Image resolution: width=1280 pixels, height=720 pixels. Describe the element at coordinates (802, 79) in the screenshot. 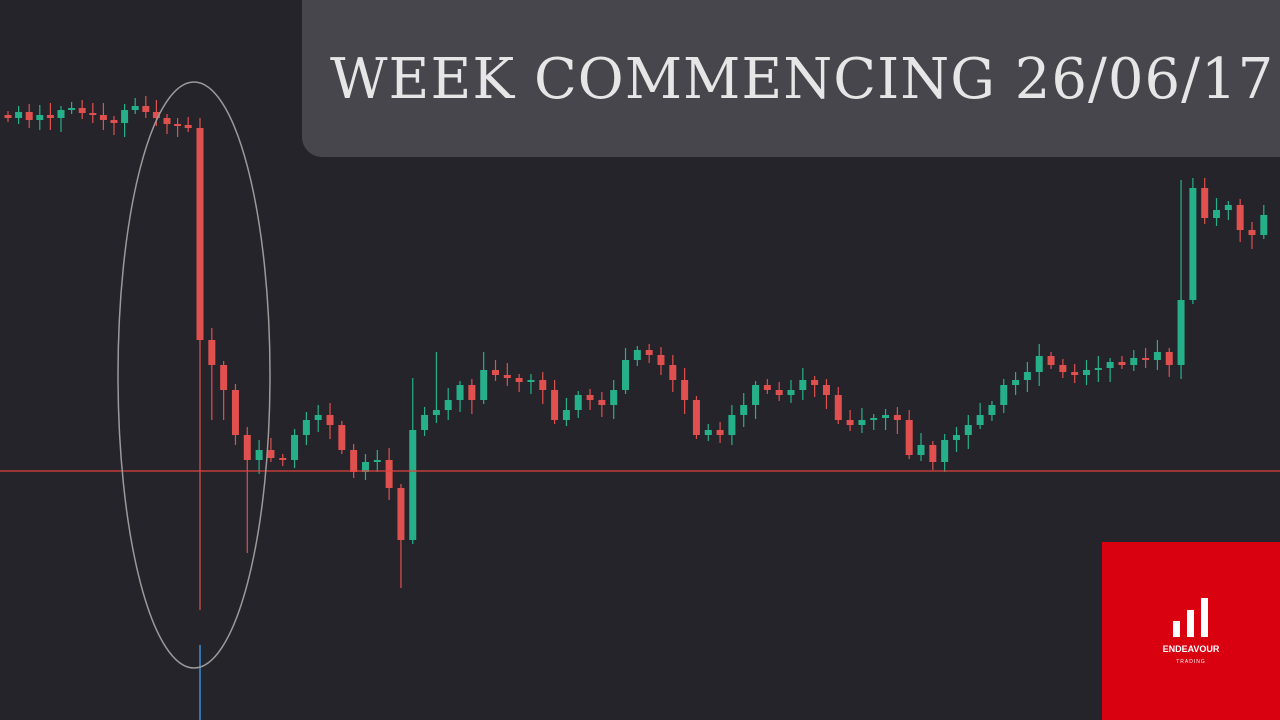

I see `title: WEEK COMMENCING 26/06/17` at that location.